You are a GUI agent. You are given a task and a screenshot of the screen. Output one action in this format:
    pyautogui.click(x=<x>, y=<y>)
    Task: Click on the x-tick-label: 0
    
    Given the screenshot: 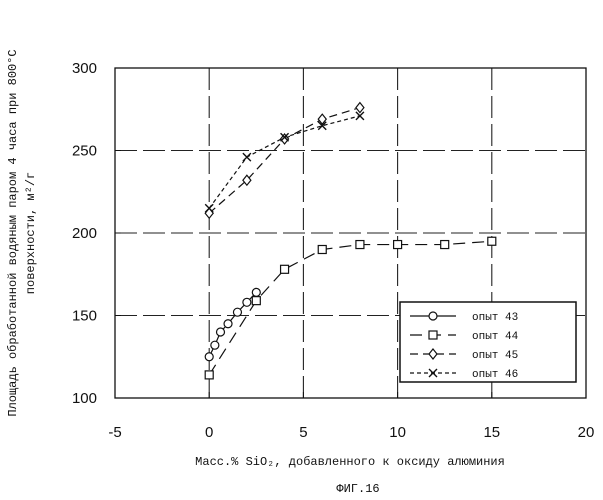 What is the action you would take?
    pyautogui.click(x=209, y=432)
    